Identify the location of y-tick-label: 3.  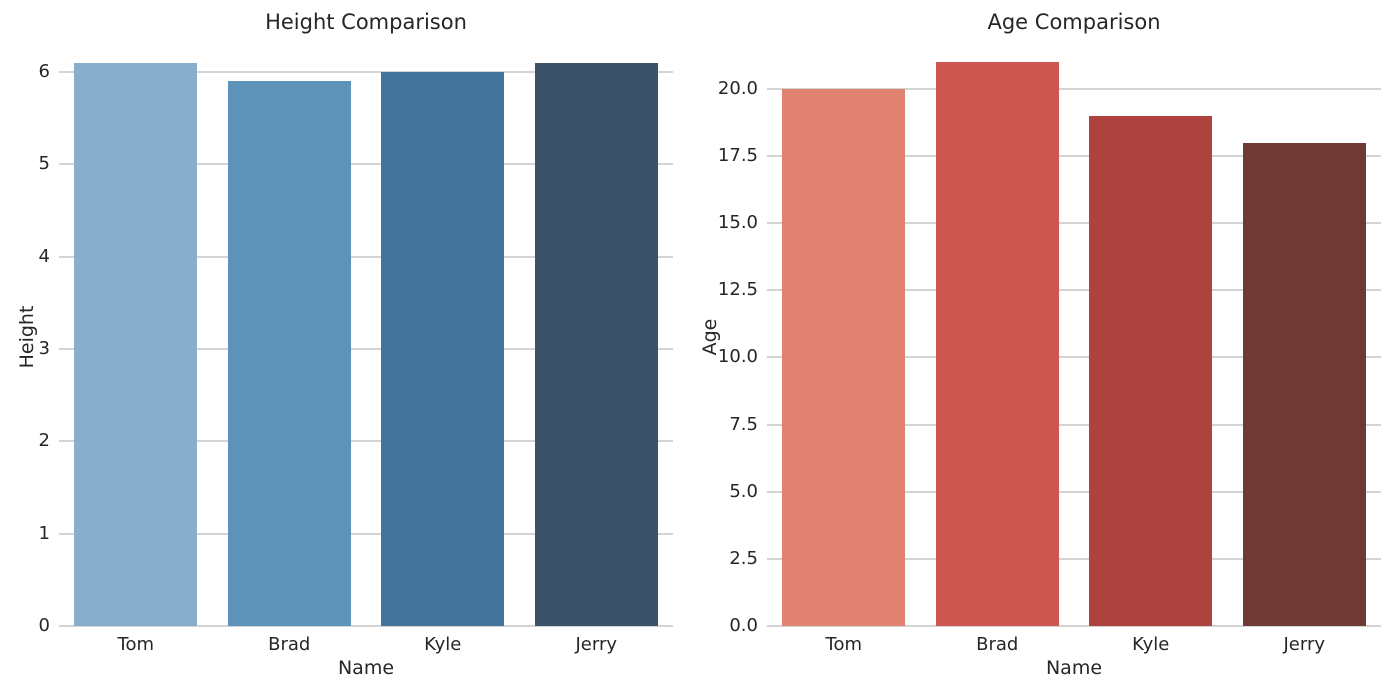
(44, 348).